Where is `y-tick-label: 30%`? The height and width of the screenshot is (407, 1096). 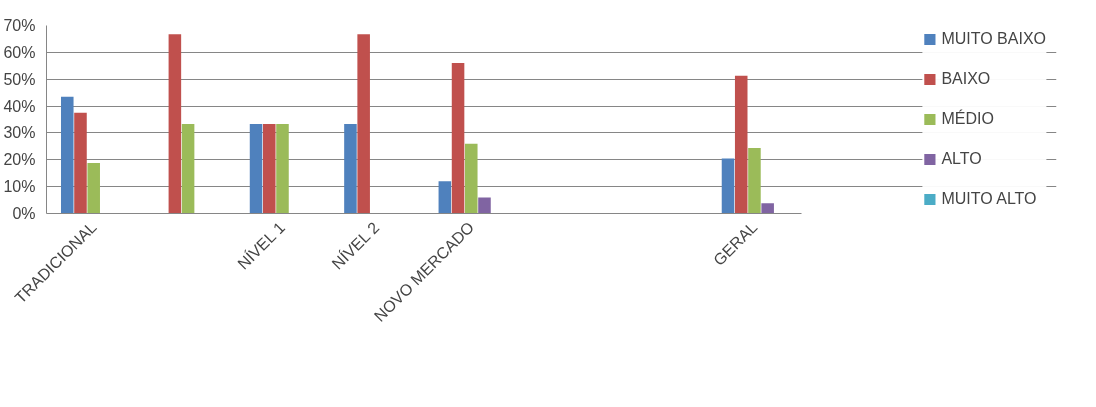 y-tick-label: 30% is located at coordinates (19, 133).